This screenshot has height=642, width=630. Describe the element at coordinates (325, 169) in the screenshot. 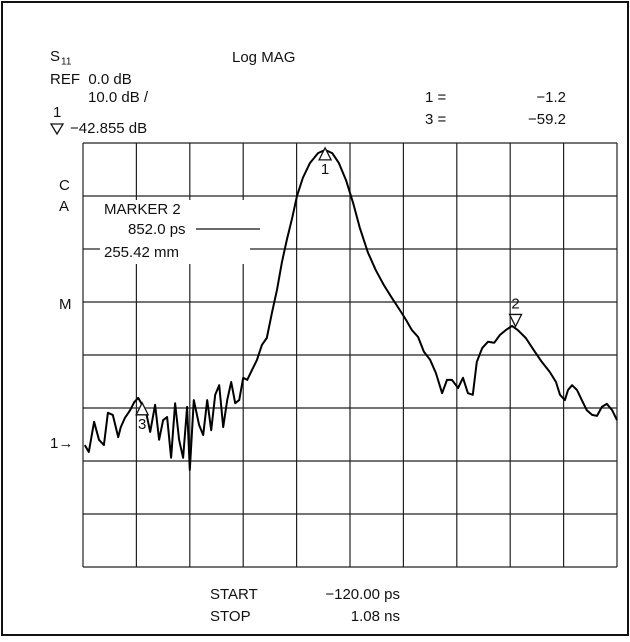

I see `marker-label: 1` at that location.